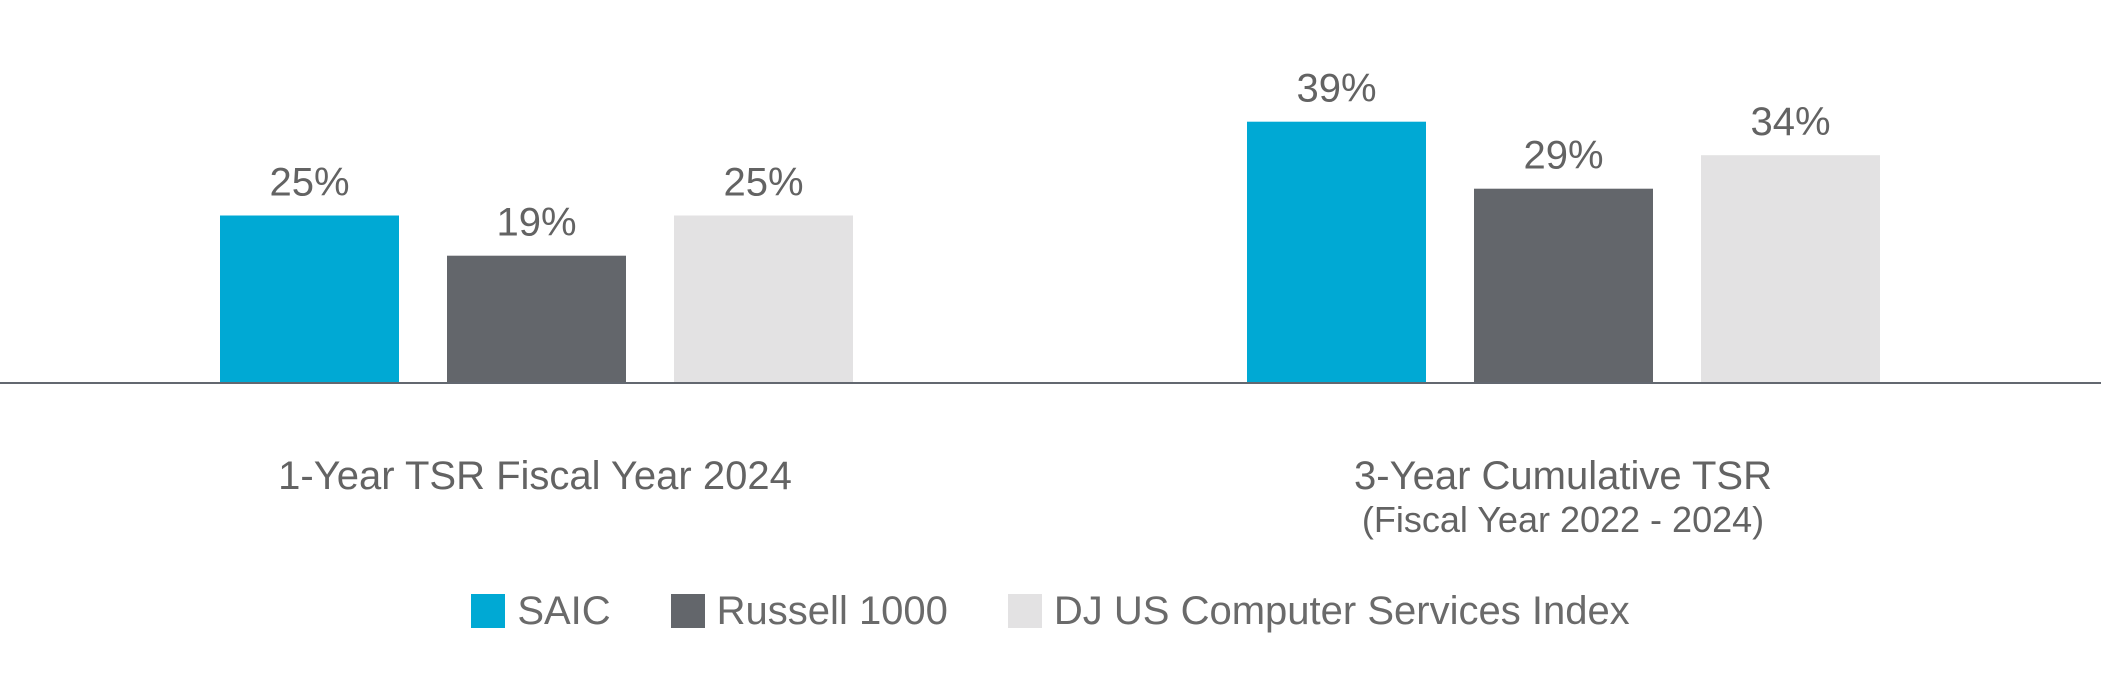  Describe the element at coordinates (763, 299) in the screenshot. I see `bar-dj-us-computer-services-index-cat1` at that location.